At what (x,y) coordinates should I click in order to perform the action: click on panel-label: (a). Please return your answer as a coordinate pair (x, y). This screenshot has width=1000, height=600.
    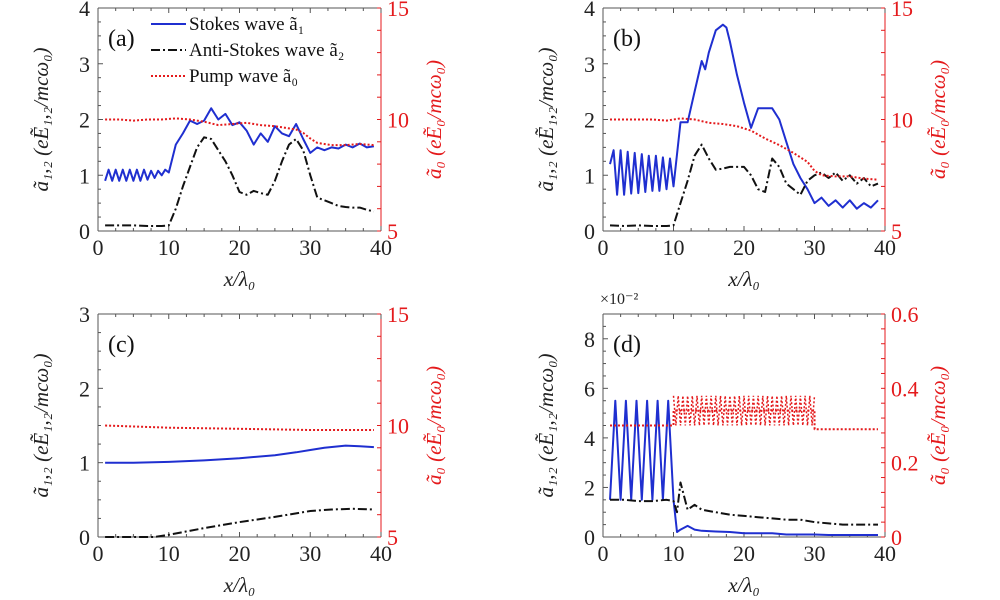
    Looking at the image, I should click on (121, 39).